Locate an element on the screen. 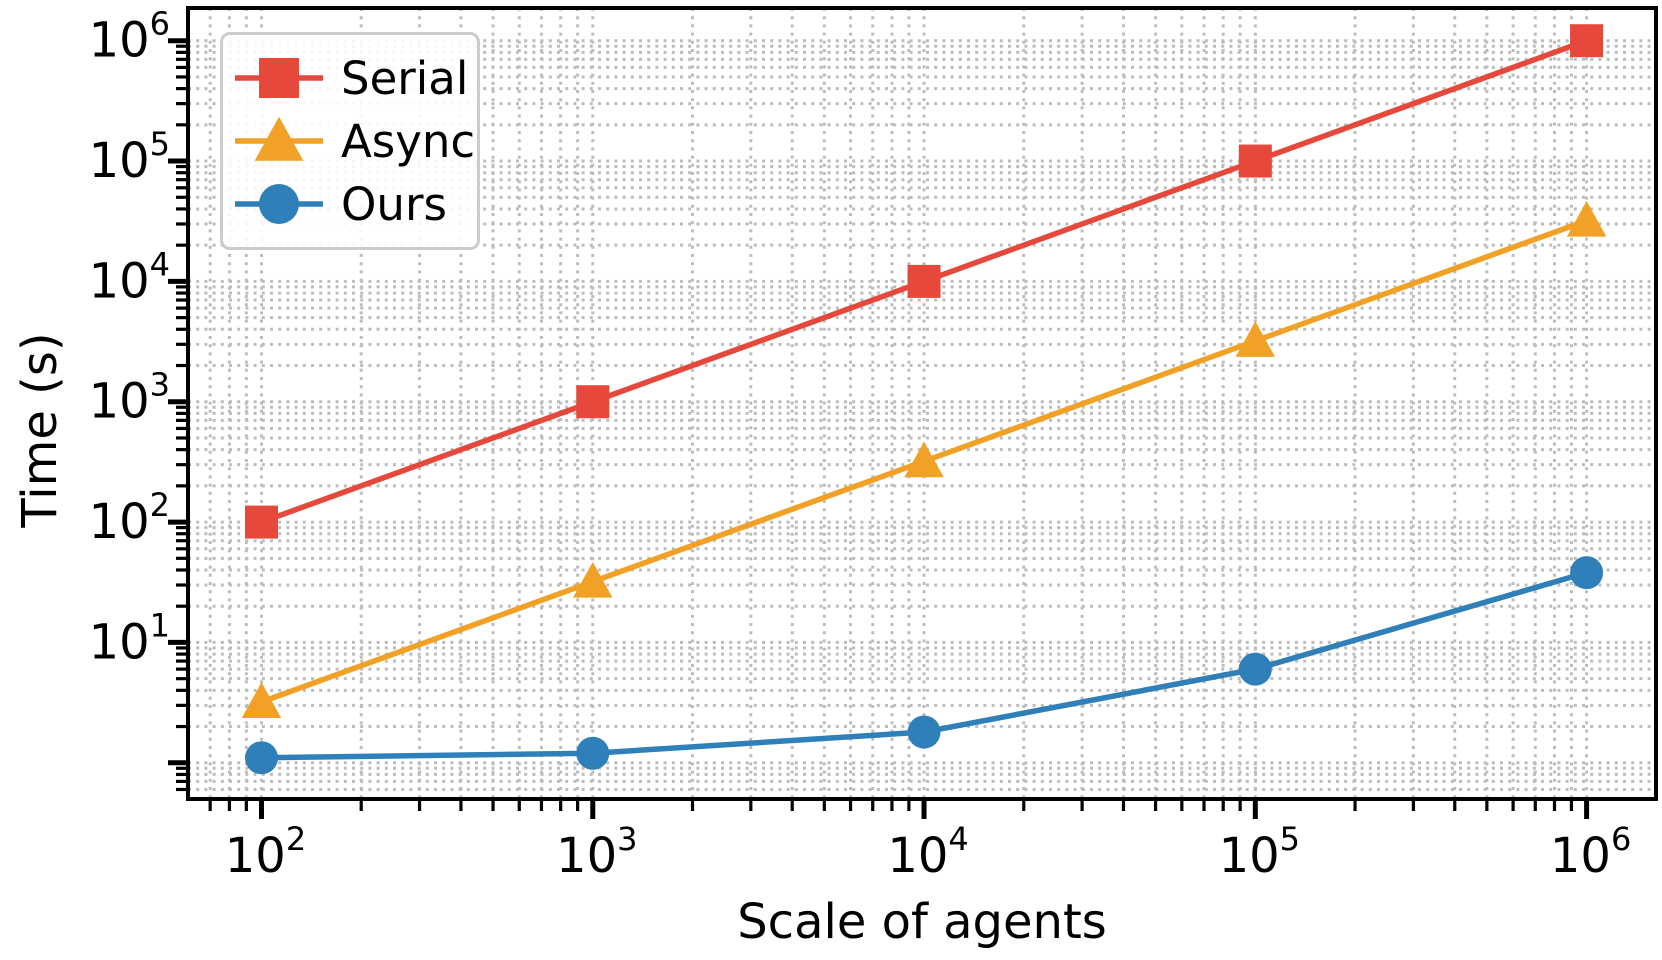 Image resolution: width=1662 pixels, height=960 pixels. ours-circle-marker-icon is located at coordinates (279, 204).